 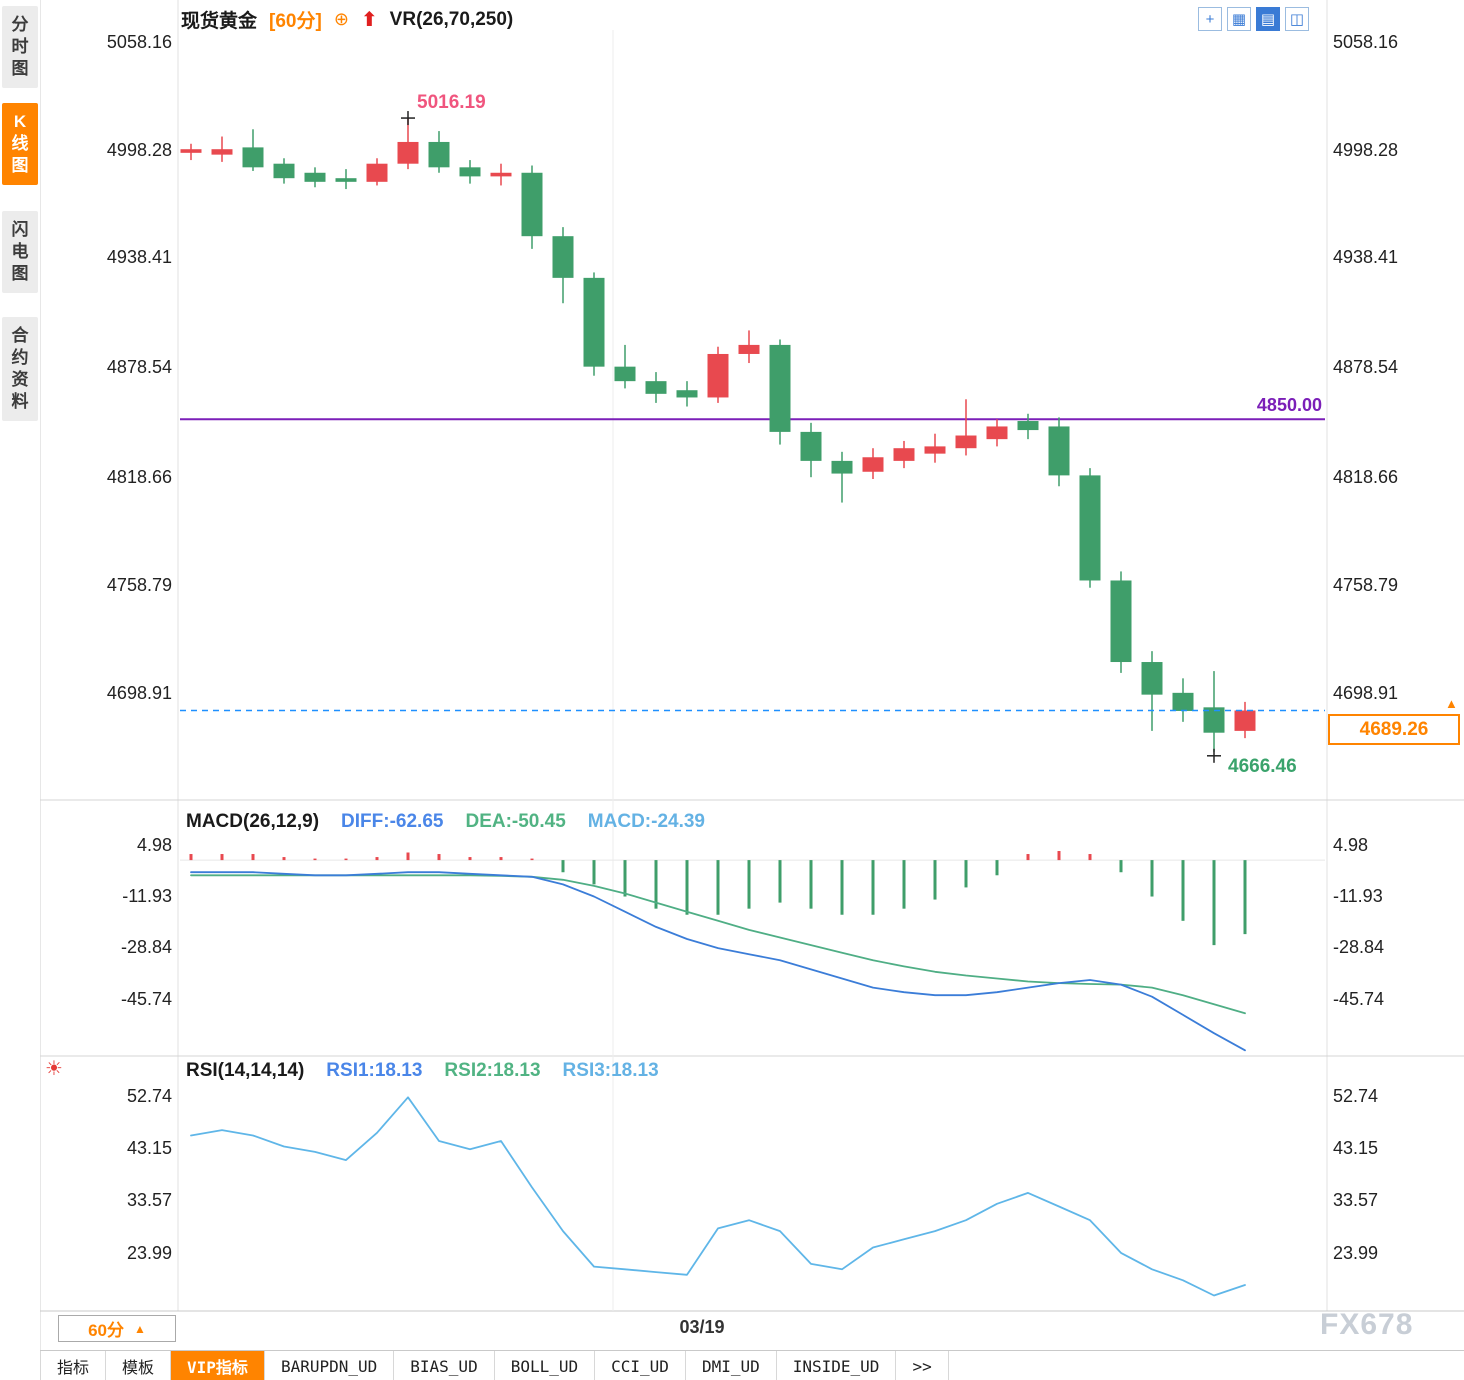 What do you see at coordinates (1356, 1253) in the screenshot?
I see `rsi-y-axis-label-right: 23.99` at bounding box center [1356, 1253].